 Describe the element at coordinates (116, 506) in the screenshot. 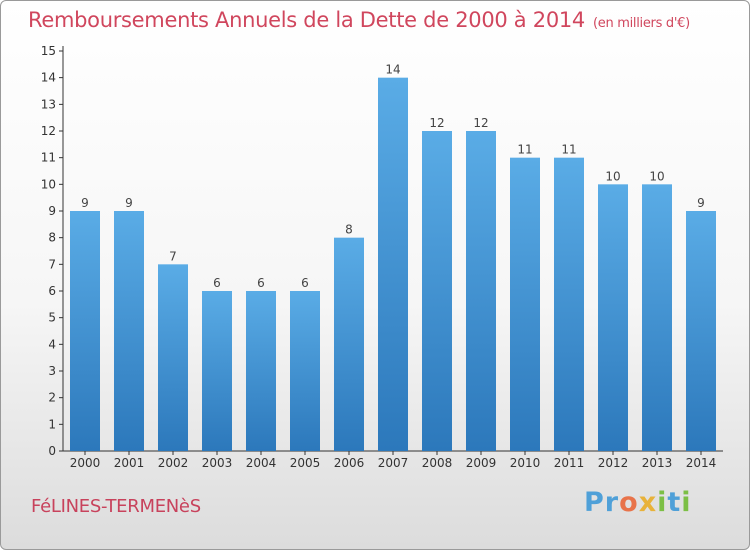

I see `commune-name: FéLINES-TERMENèS` at that location.